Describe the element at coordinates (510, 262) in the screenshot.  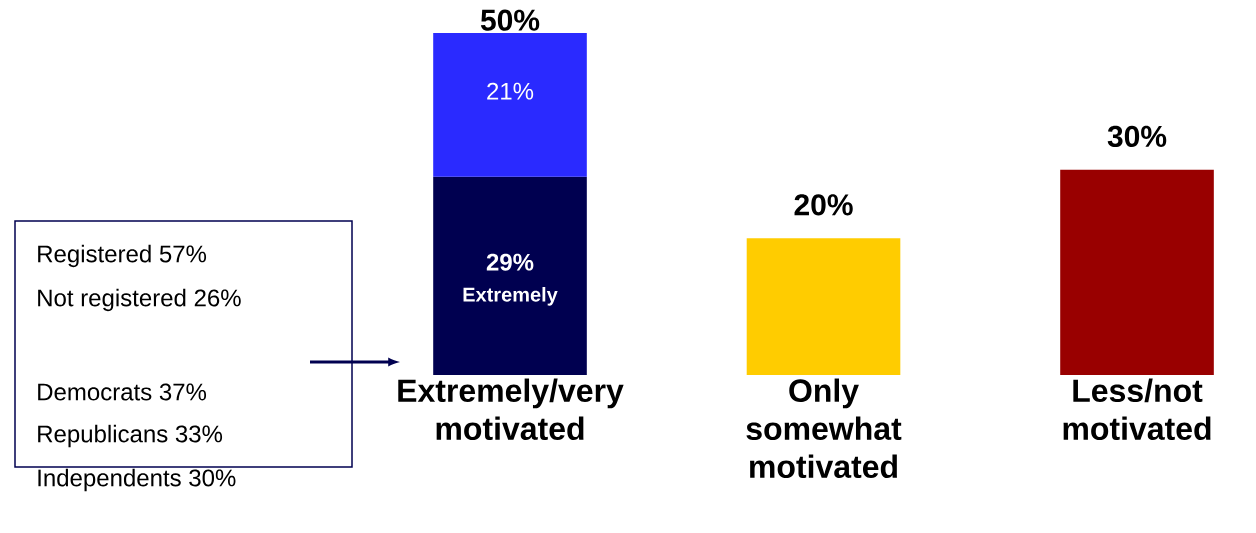
I see `data-label: 29%` at that location.